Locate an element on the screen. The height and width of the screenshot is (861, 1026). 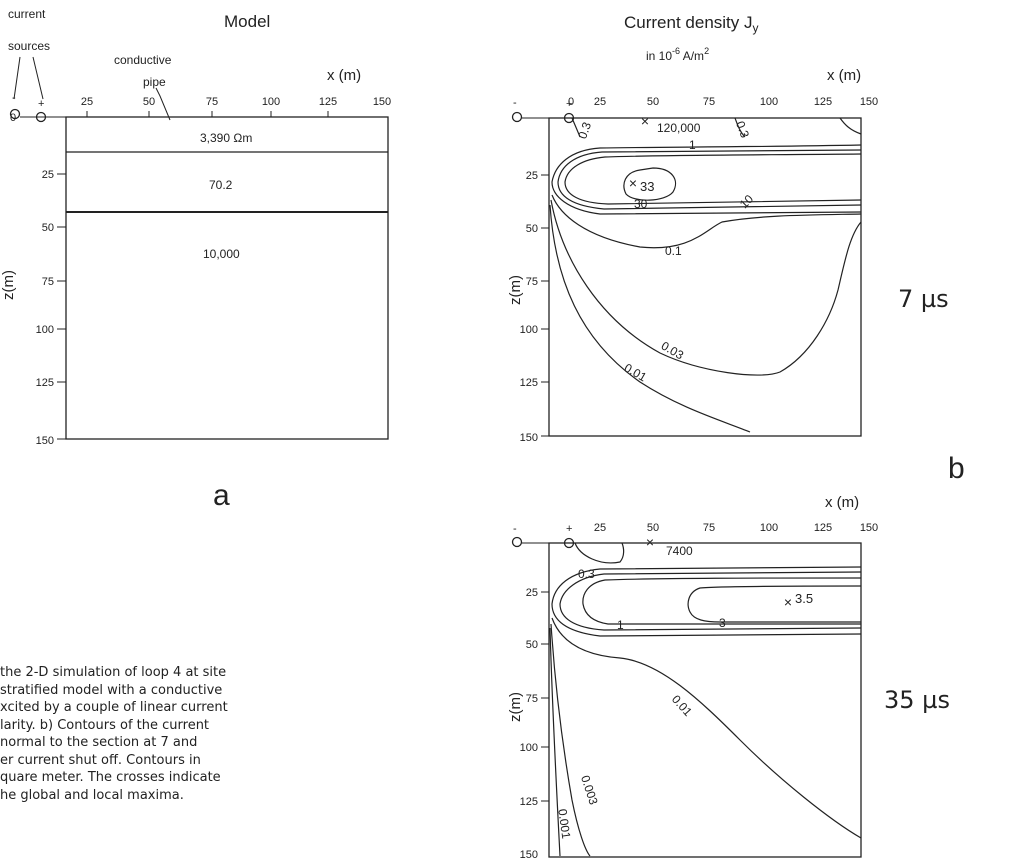
layer-resistivity-3: 10,000 is located at coordinates (221, 254).